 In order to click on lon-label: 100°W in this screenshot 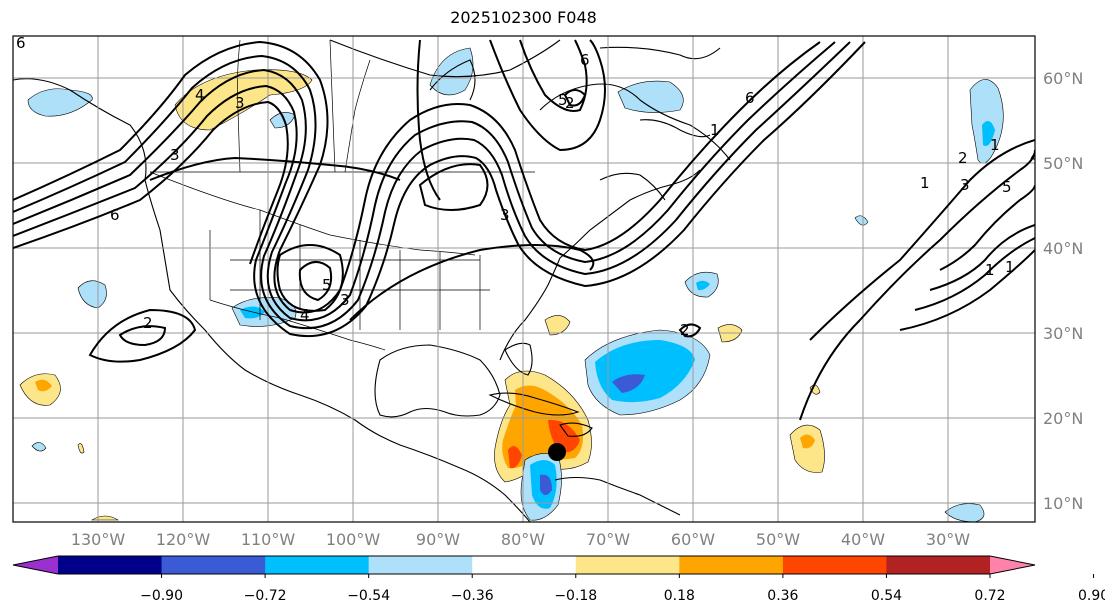, I will do `click(353, 539)`.